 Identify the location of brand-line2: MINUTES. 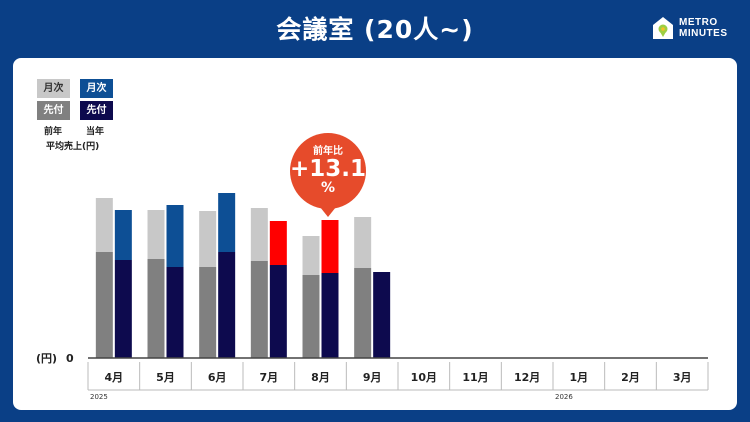
(703, 33).